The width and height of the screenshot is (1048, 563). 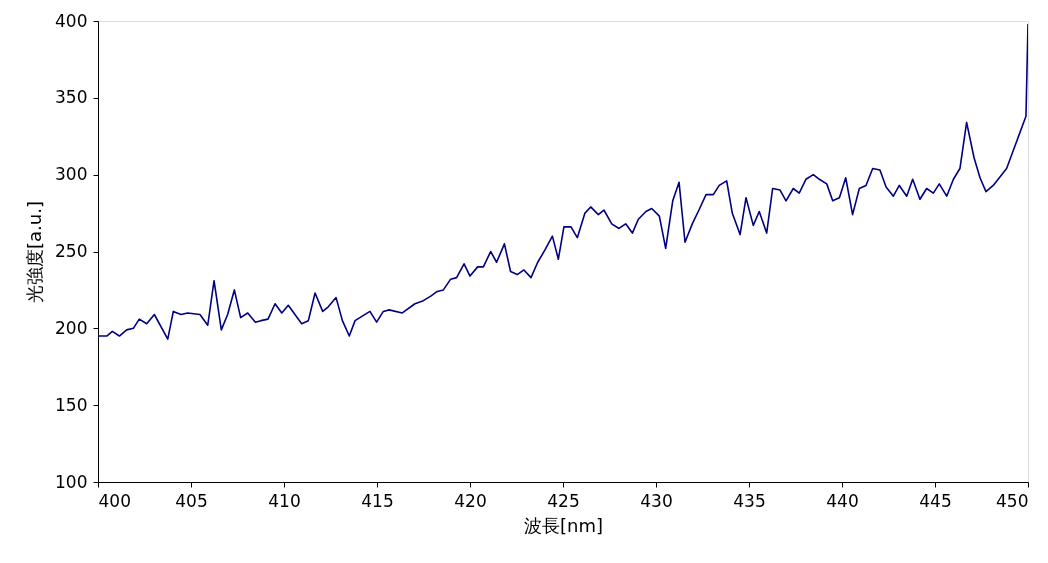 What do you see at coordinates (749, 500) in the screenshot?
I see `x-tick-label: 435` at bounding box center [749, 500].